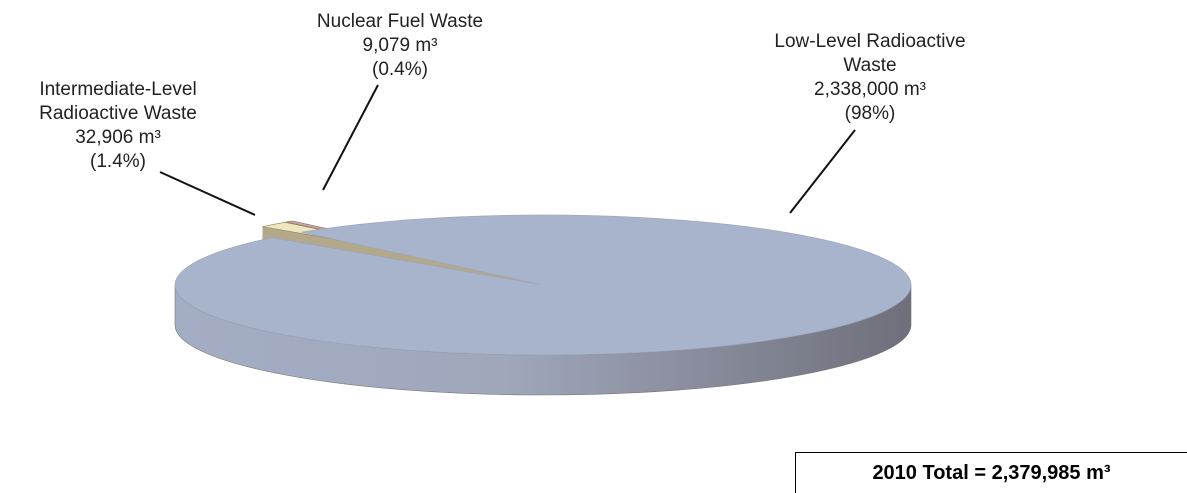 The width and height of the screenshot is (1187, 493). Describe the element at coordinates (118, 137) in the screenshot. I see `value-label: 32,906 m³` at that location.